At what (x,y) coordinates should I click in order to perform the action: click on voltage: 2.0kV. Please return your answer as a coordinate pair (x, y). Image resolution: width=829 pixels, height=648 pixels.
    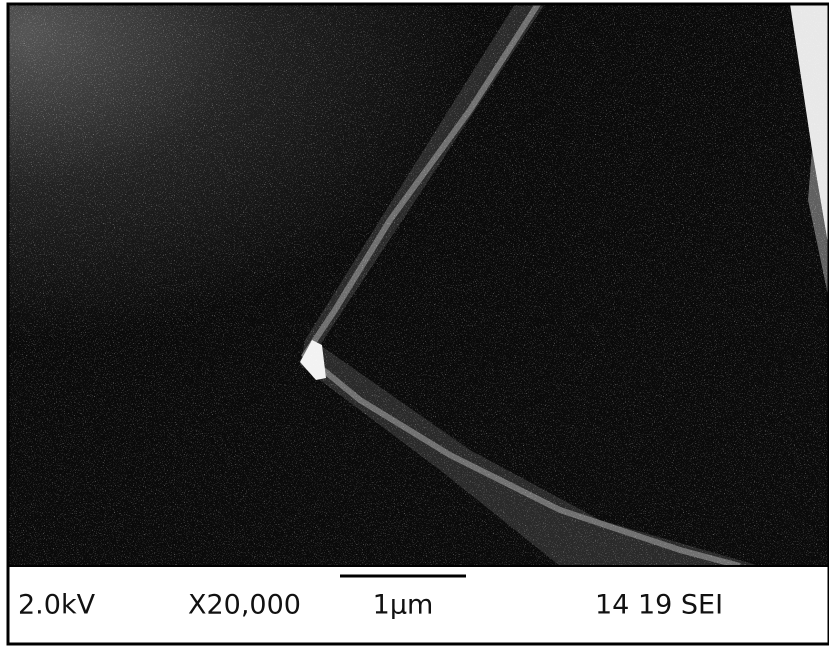
    Looking at the image, I should click on (57, 605).